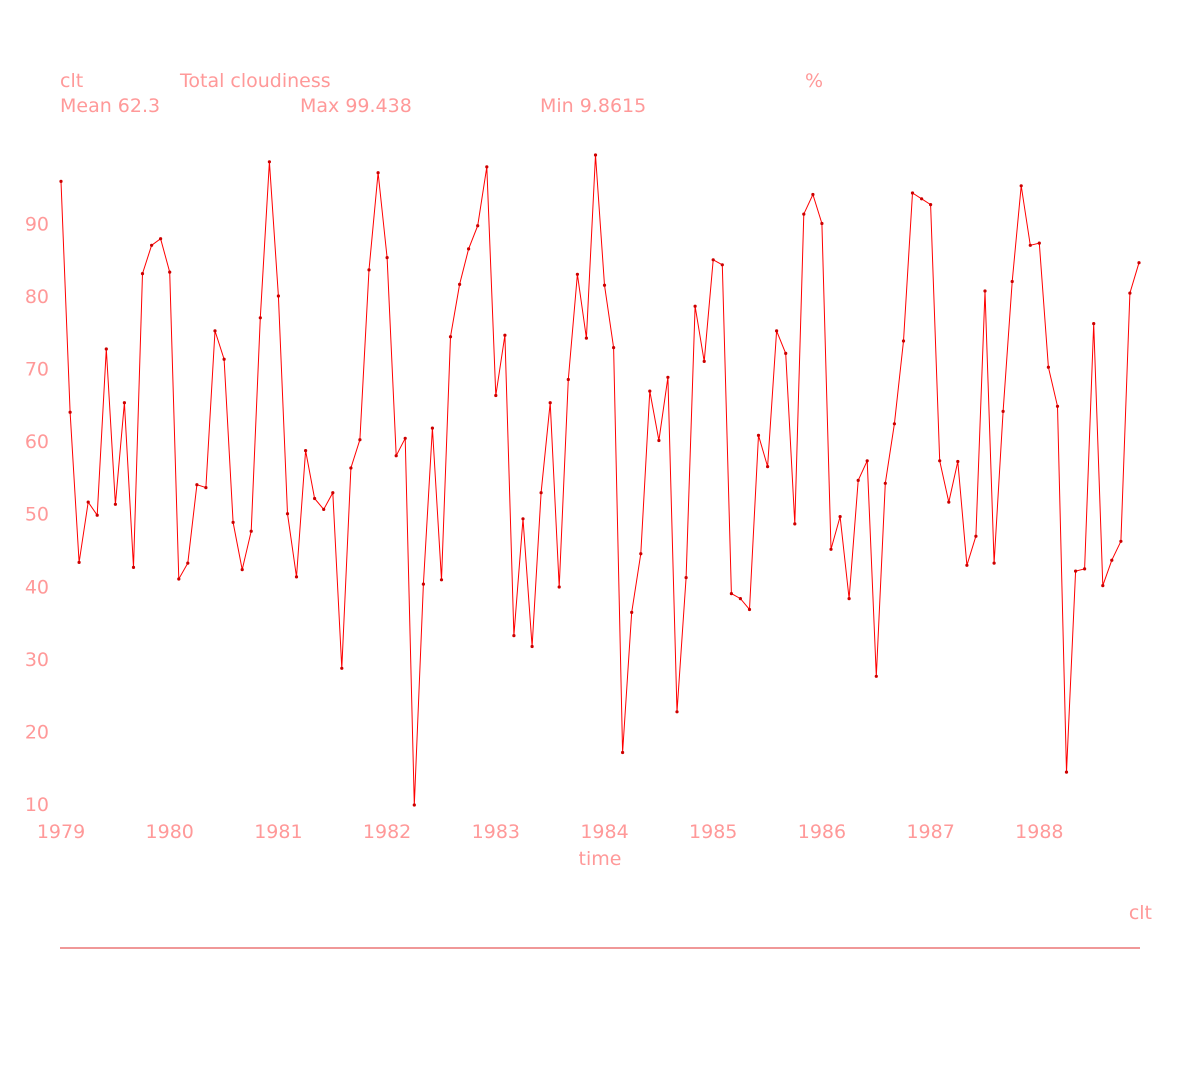  I want to click on x-tick-label: 1981, so click(278, 832).